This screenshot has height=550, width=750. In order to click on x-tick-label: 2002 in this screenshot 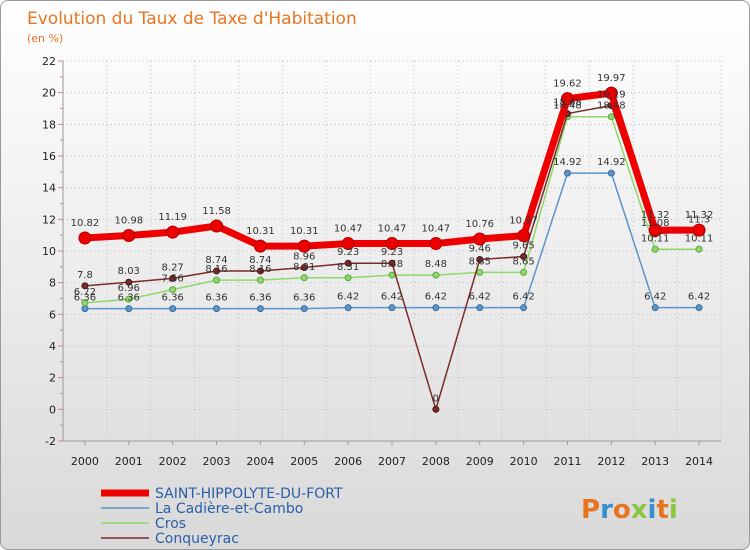, I will do `click(173, 461)`.